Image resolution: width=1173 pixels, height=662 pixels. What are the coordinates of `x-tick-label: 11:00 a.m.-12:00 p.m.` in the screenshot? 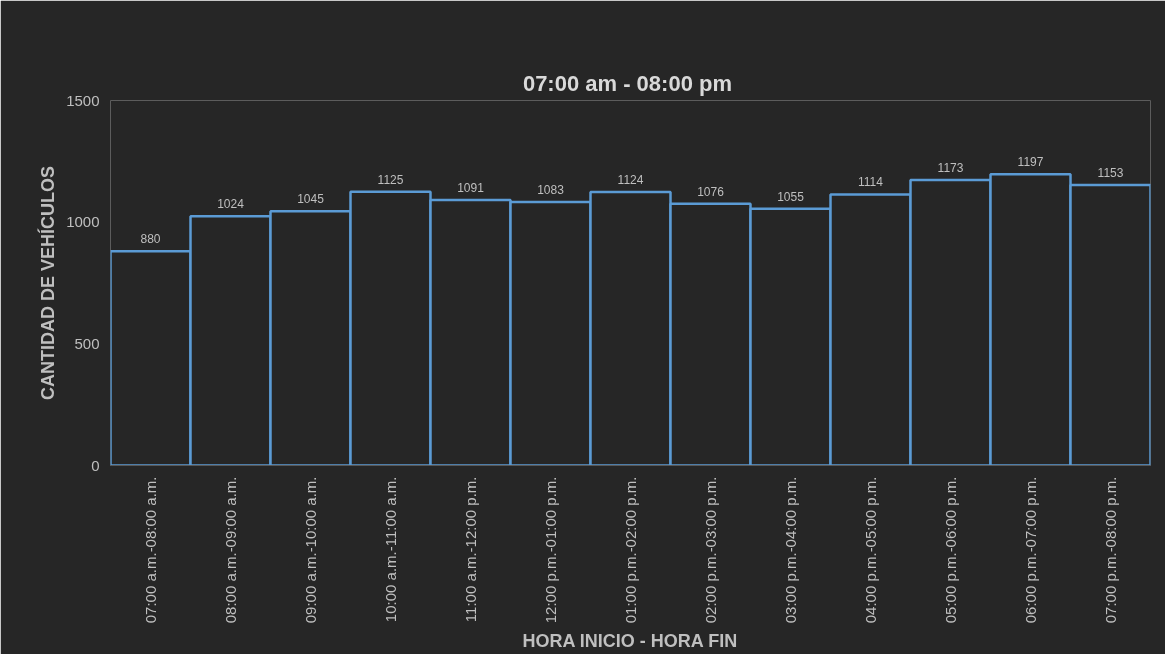 It's located at (470, 549).